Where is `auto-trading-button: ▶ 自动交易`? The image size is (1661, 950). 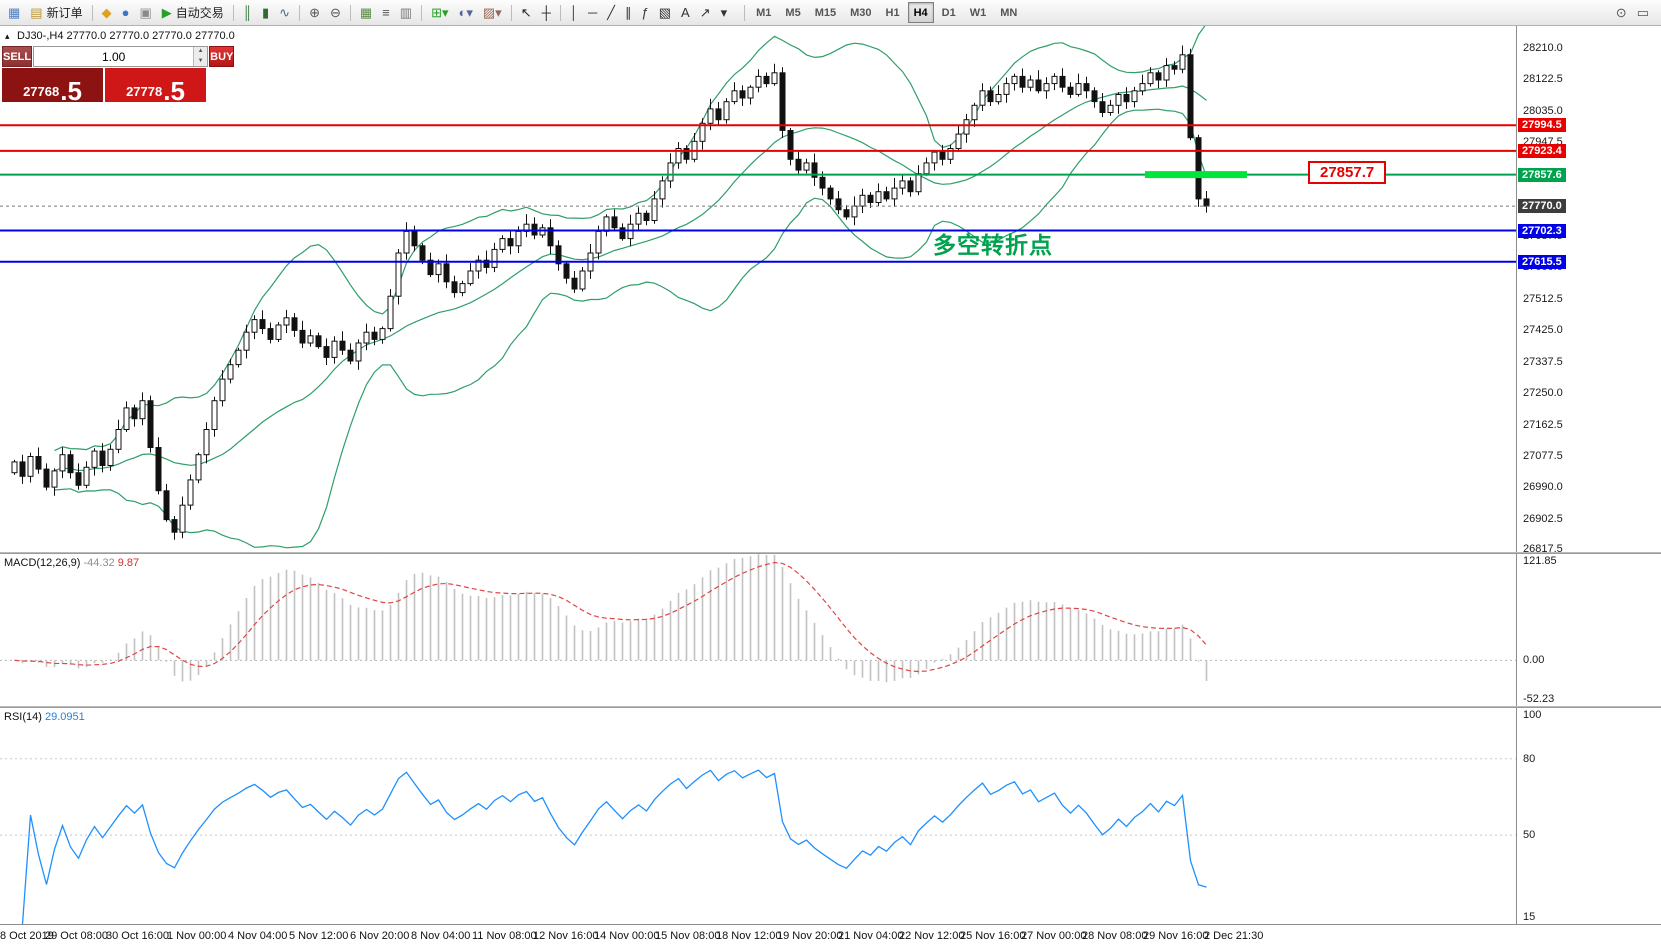
auto-trading-button: ▶ 自动交易 is located at coordinates (193, 13).